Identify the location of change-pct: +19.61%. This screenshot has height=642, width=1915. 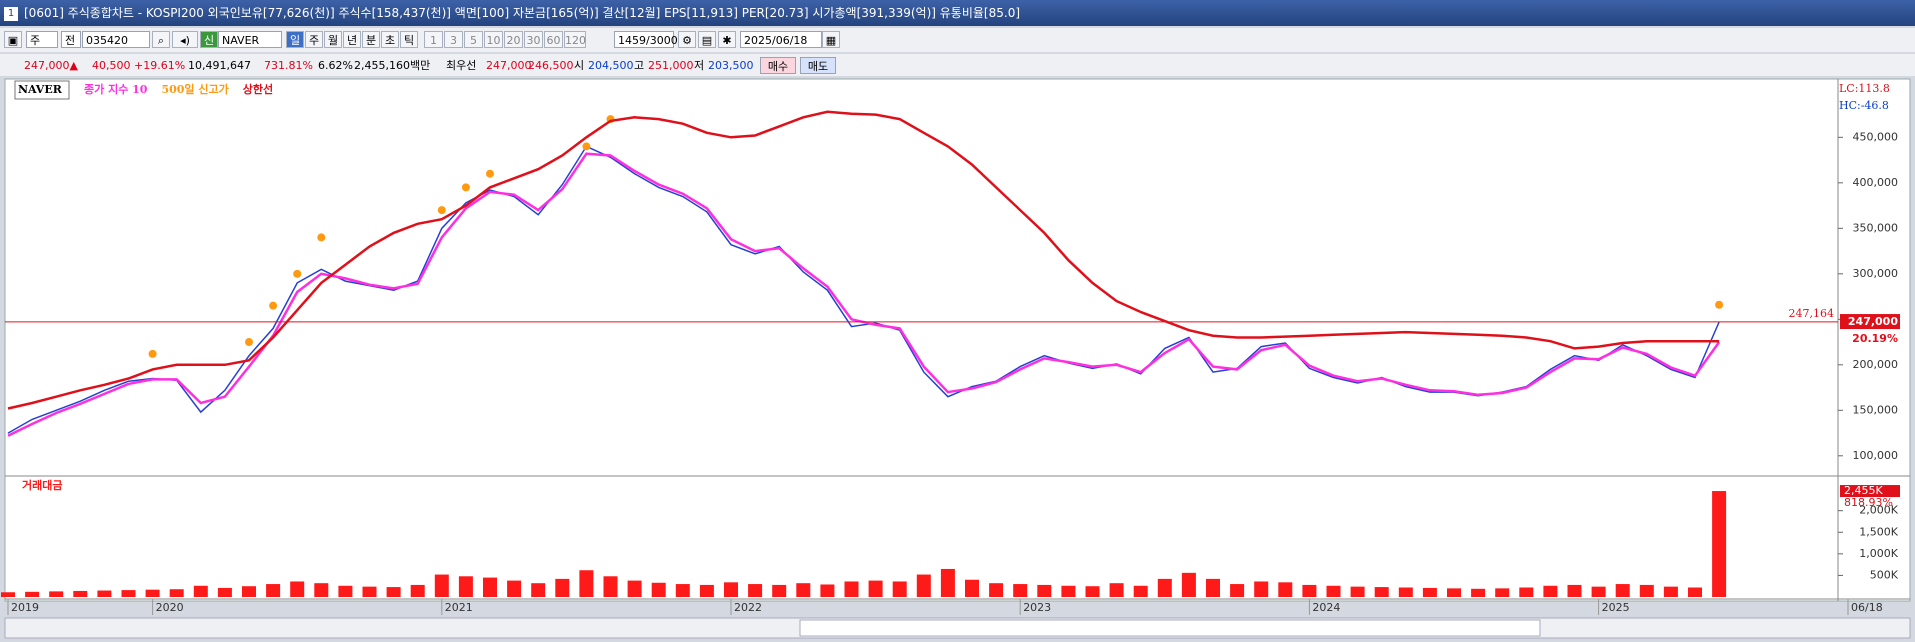
(160, 65).